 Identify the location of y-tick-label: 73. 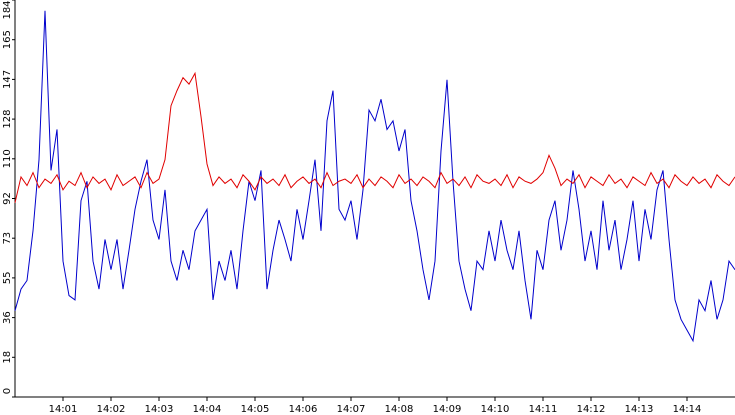
(7, 238).